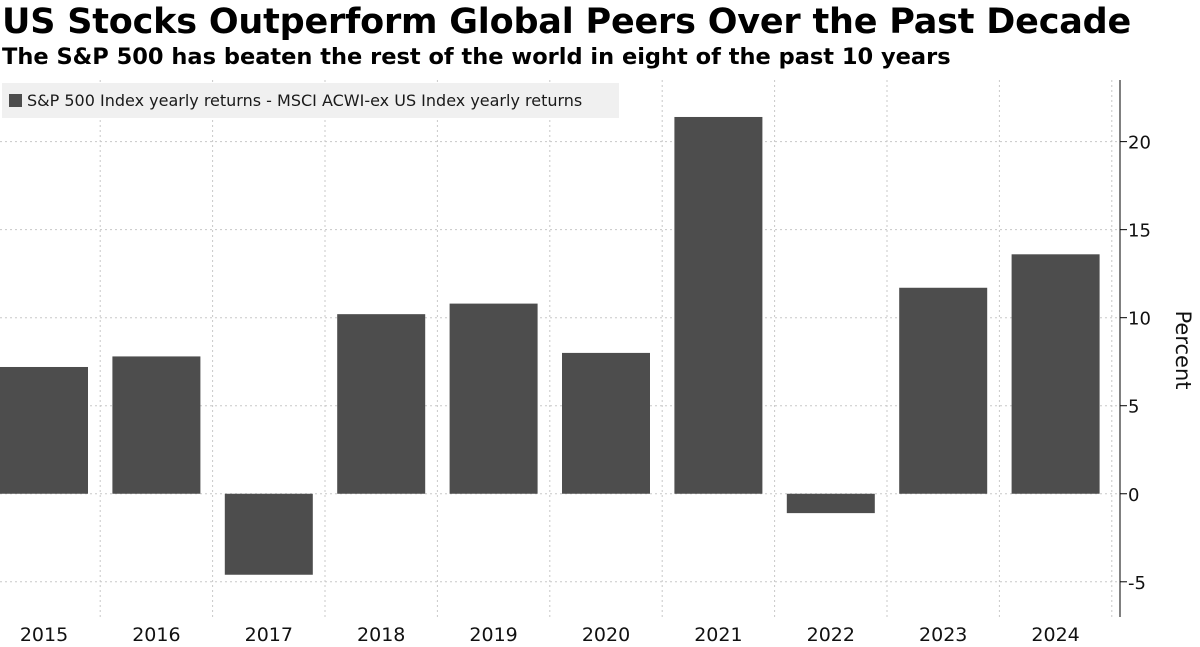 This screenshot has height=647, width=1200. I want to click on bar-2016, so click(156, 425).